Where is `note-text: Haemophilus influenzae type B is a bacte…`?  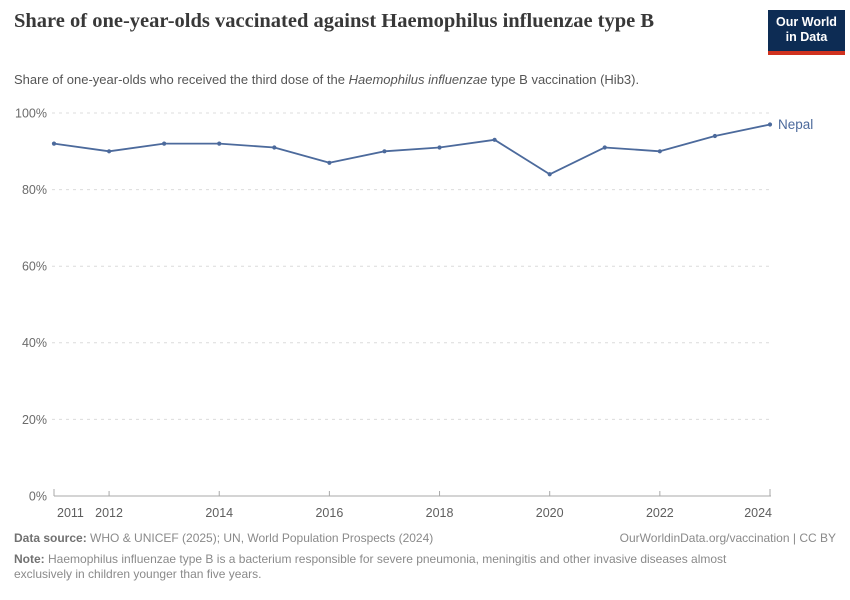 note-text: Haemophilus influenzae type B is a bacte… is located at coordinates (370, 566).